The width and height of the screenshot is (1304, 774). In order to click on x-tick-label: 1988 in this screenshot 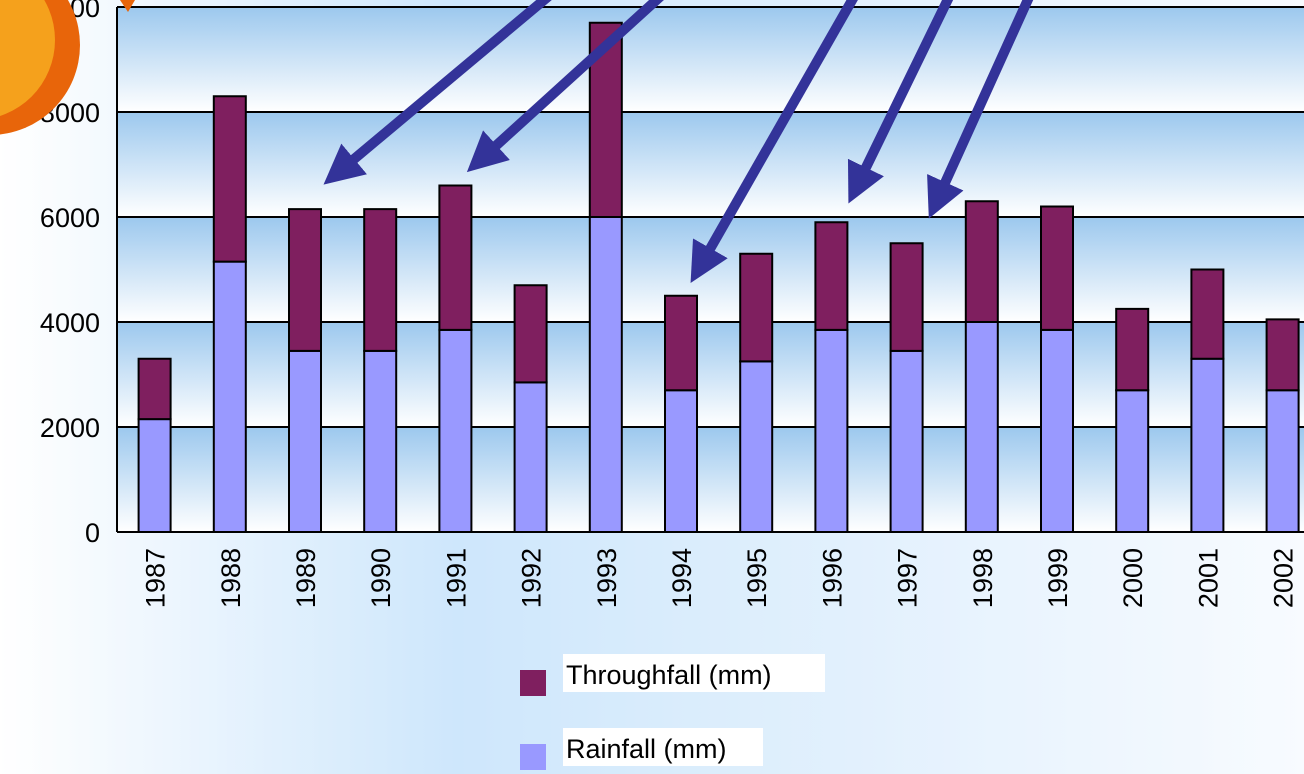, I will do `click(231, 578)`.